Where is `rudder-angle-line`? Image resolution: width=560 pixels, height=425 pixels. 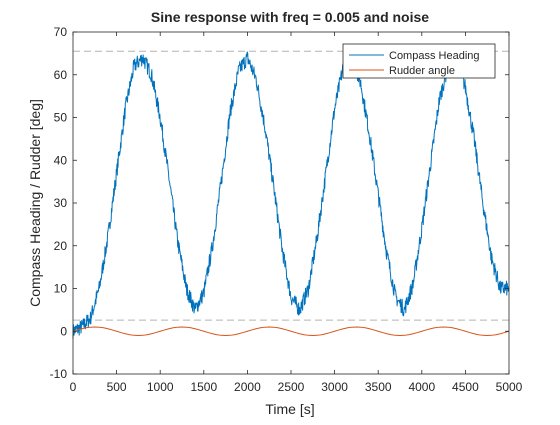 rudder-angle-line is located at coordinates (291, 331).